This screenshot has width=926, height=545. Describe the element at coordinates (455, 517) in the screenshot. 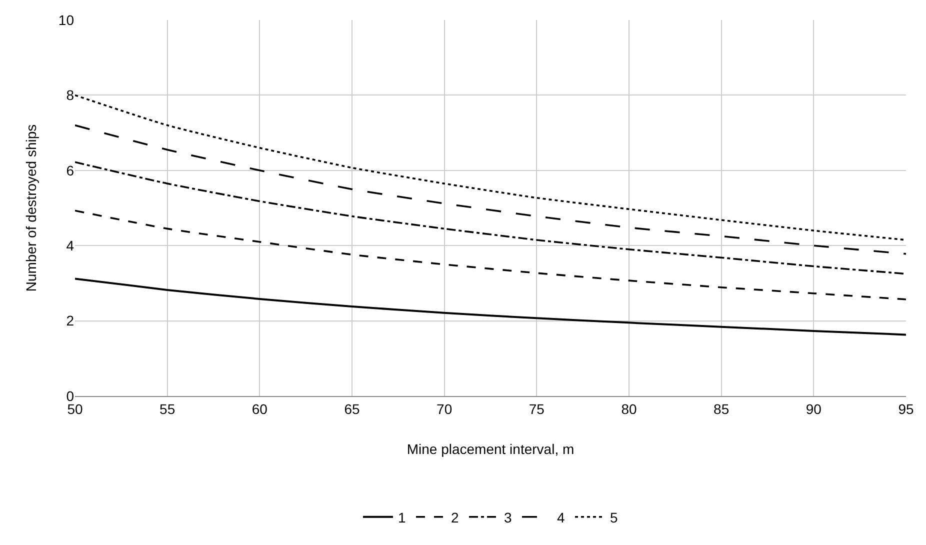

I see `legend-label: 2` at that location.